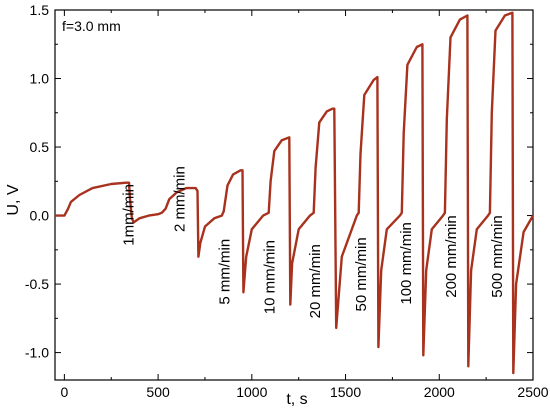 Image resolution: width=550 pixels, height=411 pixels. What do you see at coordinates (13, 199) in the screenshot?
I see `y-axis-label: U, V` at bounding box center [13, 199].